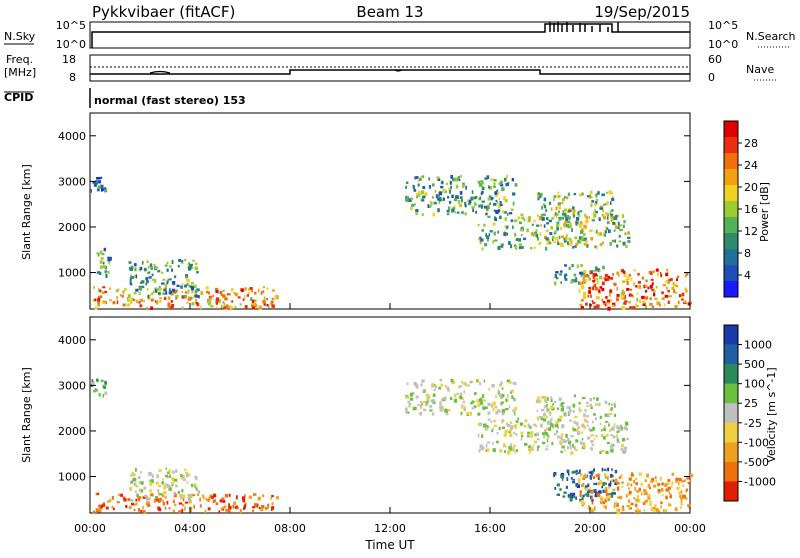 The height and width of the screenshot is (558, 800). I want to click on velocity-colorbar-tick-label: 1000, so click(758, 345).